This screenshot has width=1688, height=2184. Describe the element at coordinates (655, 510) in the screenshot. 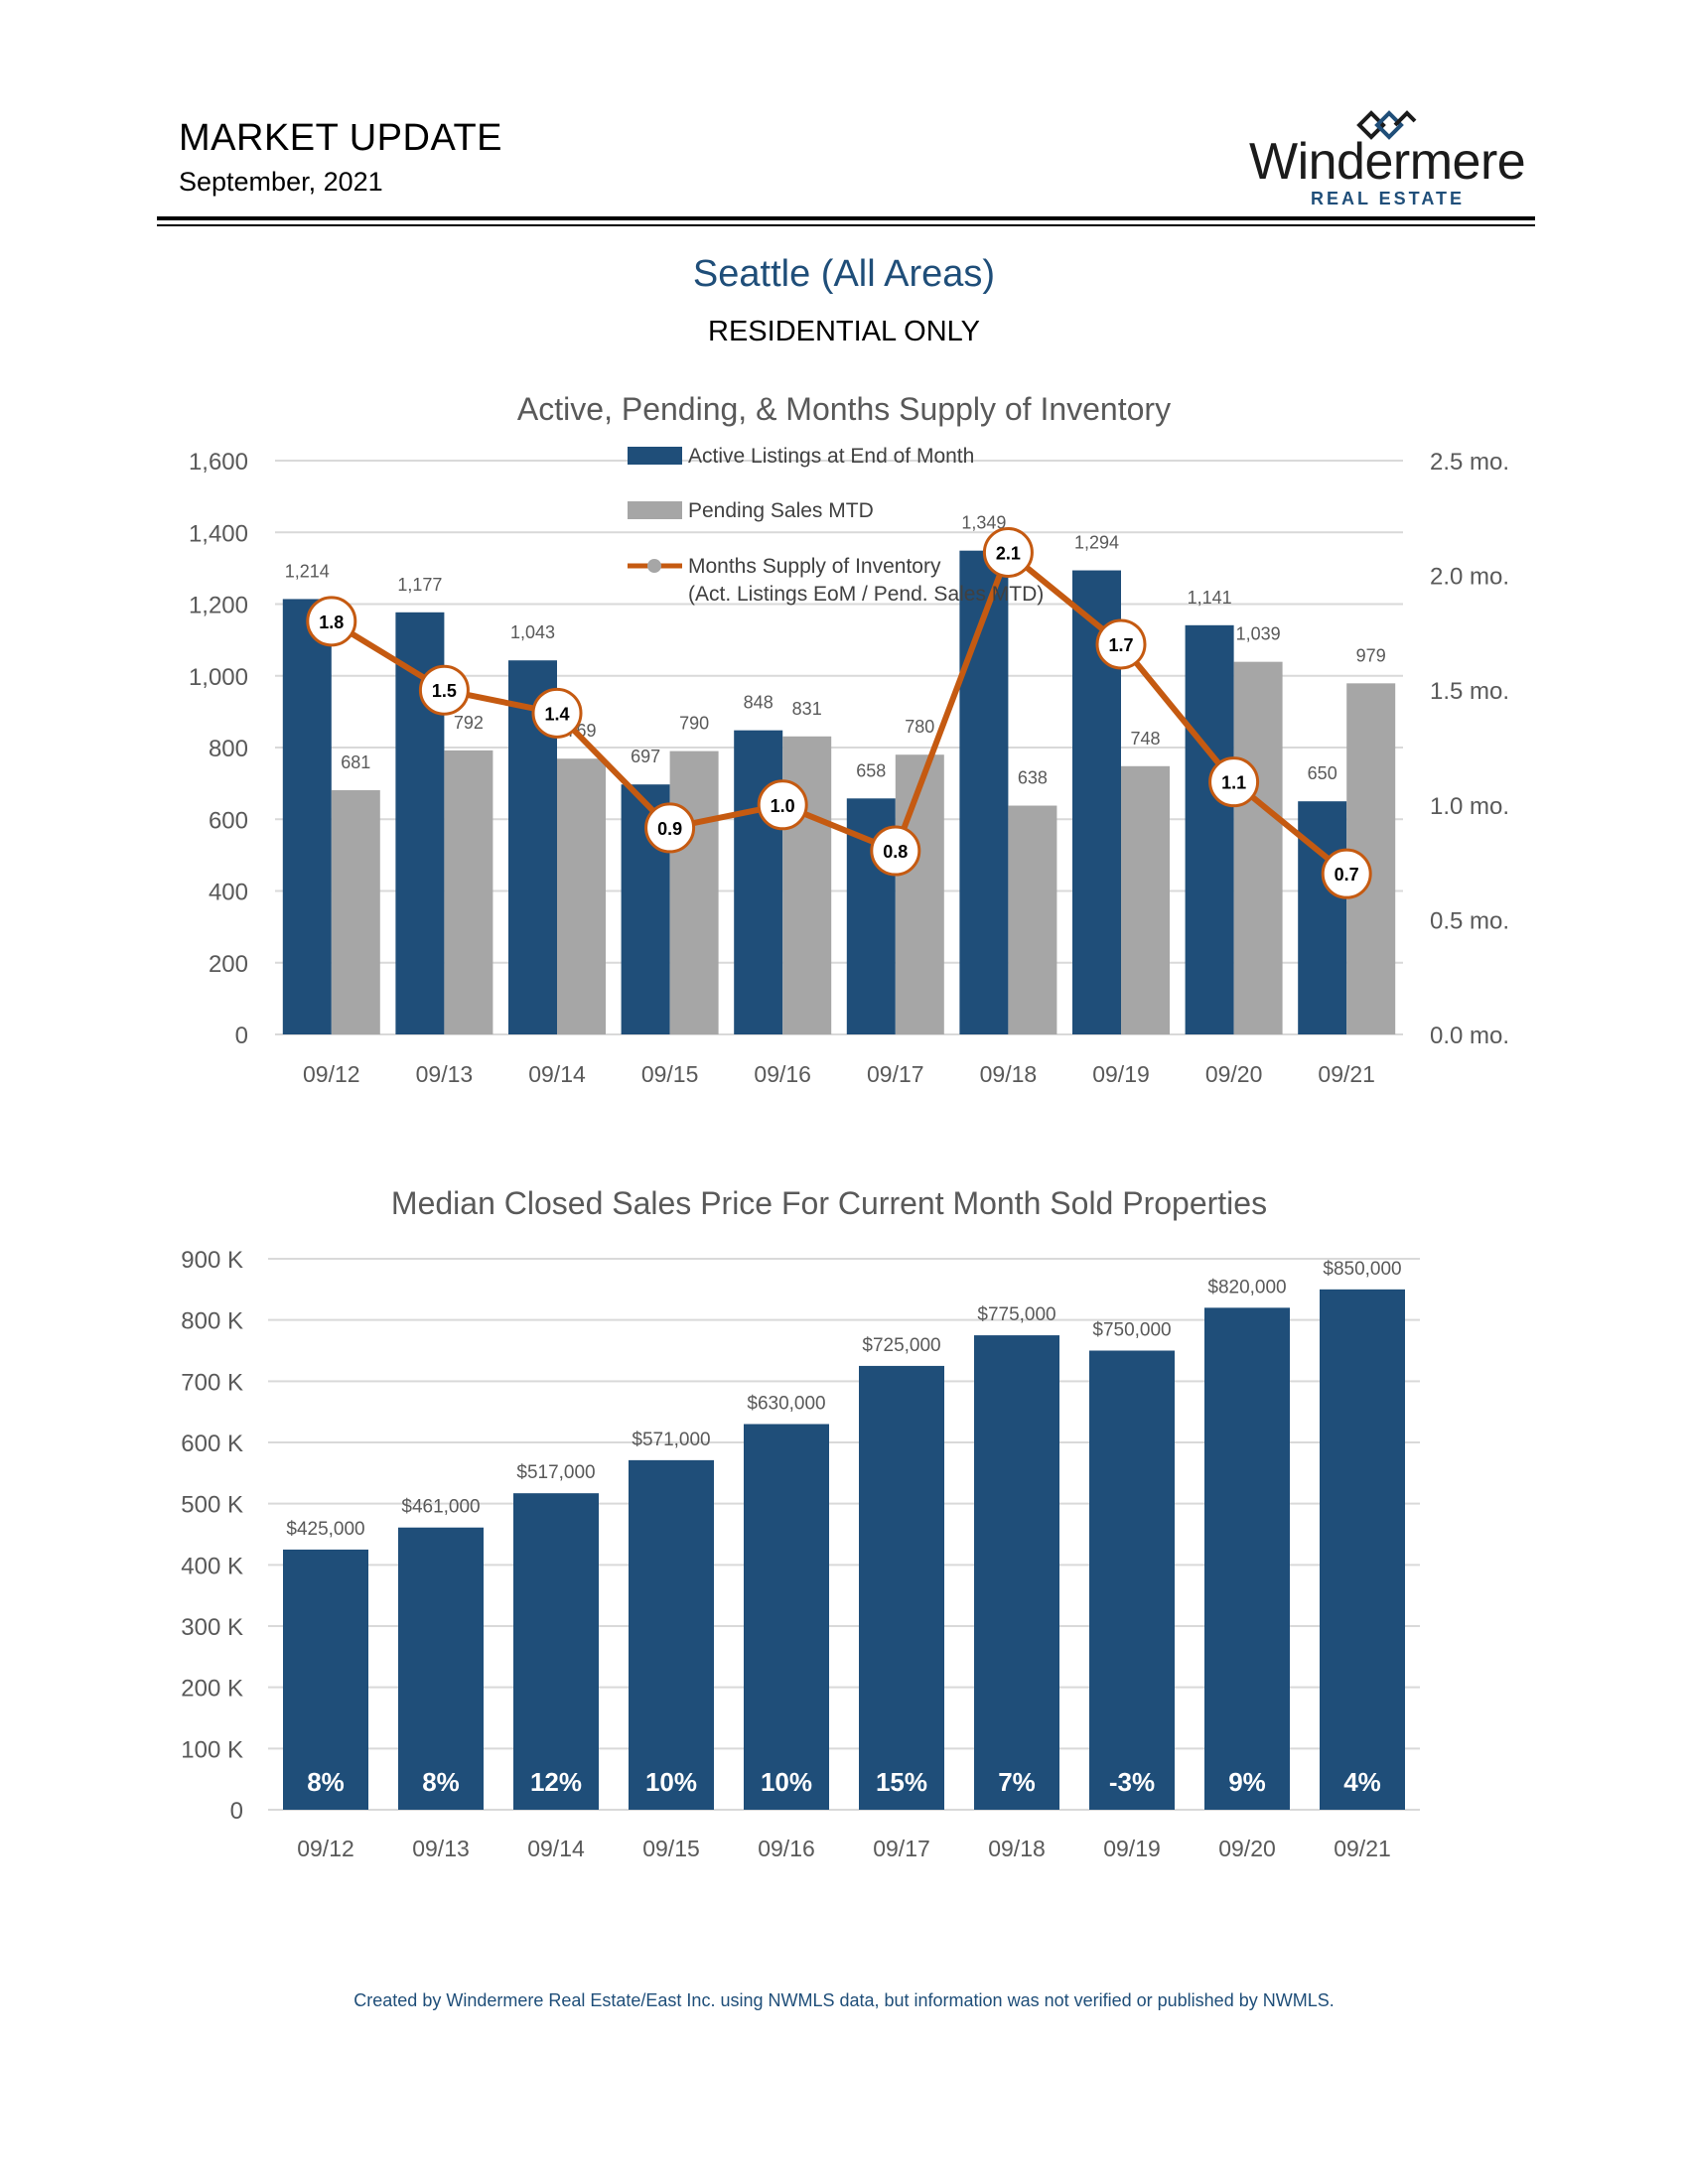

I see `legend-swatch-pending` at that location.